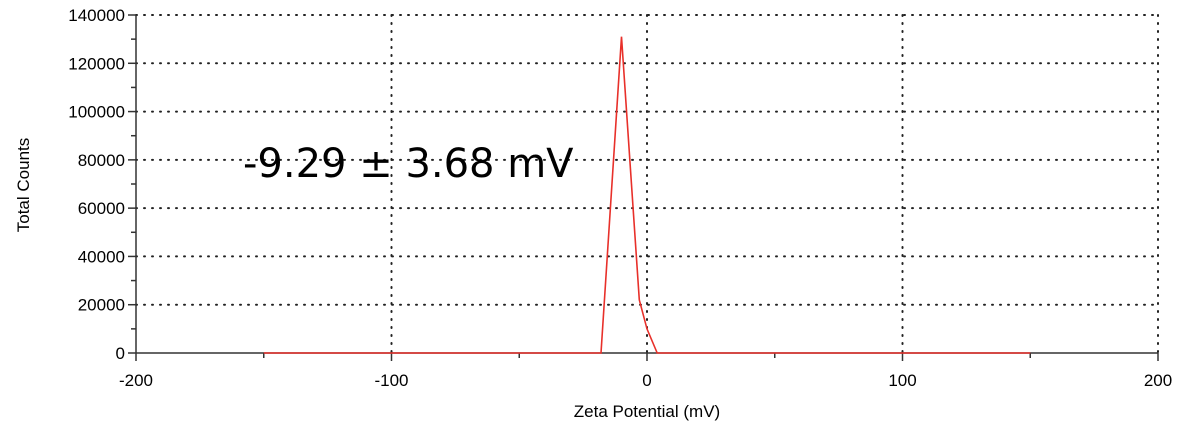 This screenshot has width=1183, height=430. I want to click on y-tick-label: 80000, so click(101, 160).